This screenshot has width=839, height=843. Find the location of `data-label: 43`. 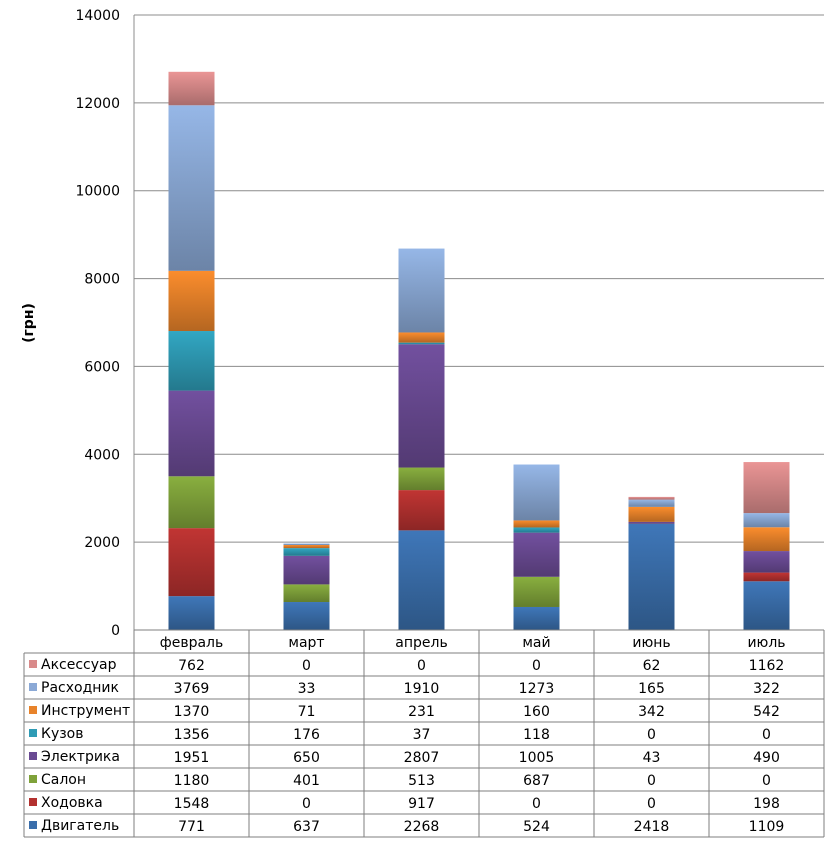

data-label: 43 is located at coordinates (652, 758).